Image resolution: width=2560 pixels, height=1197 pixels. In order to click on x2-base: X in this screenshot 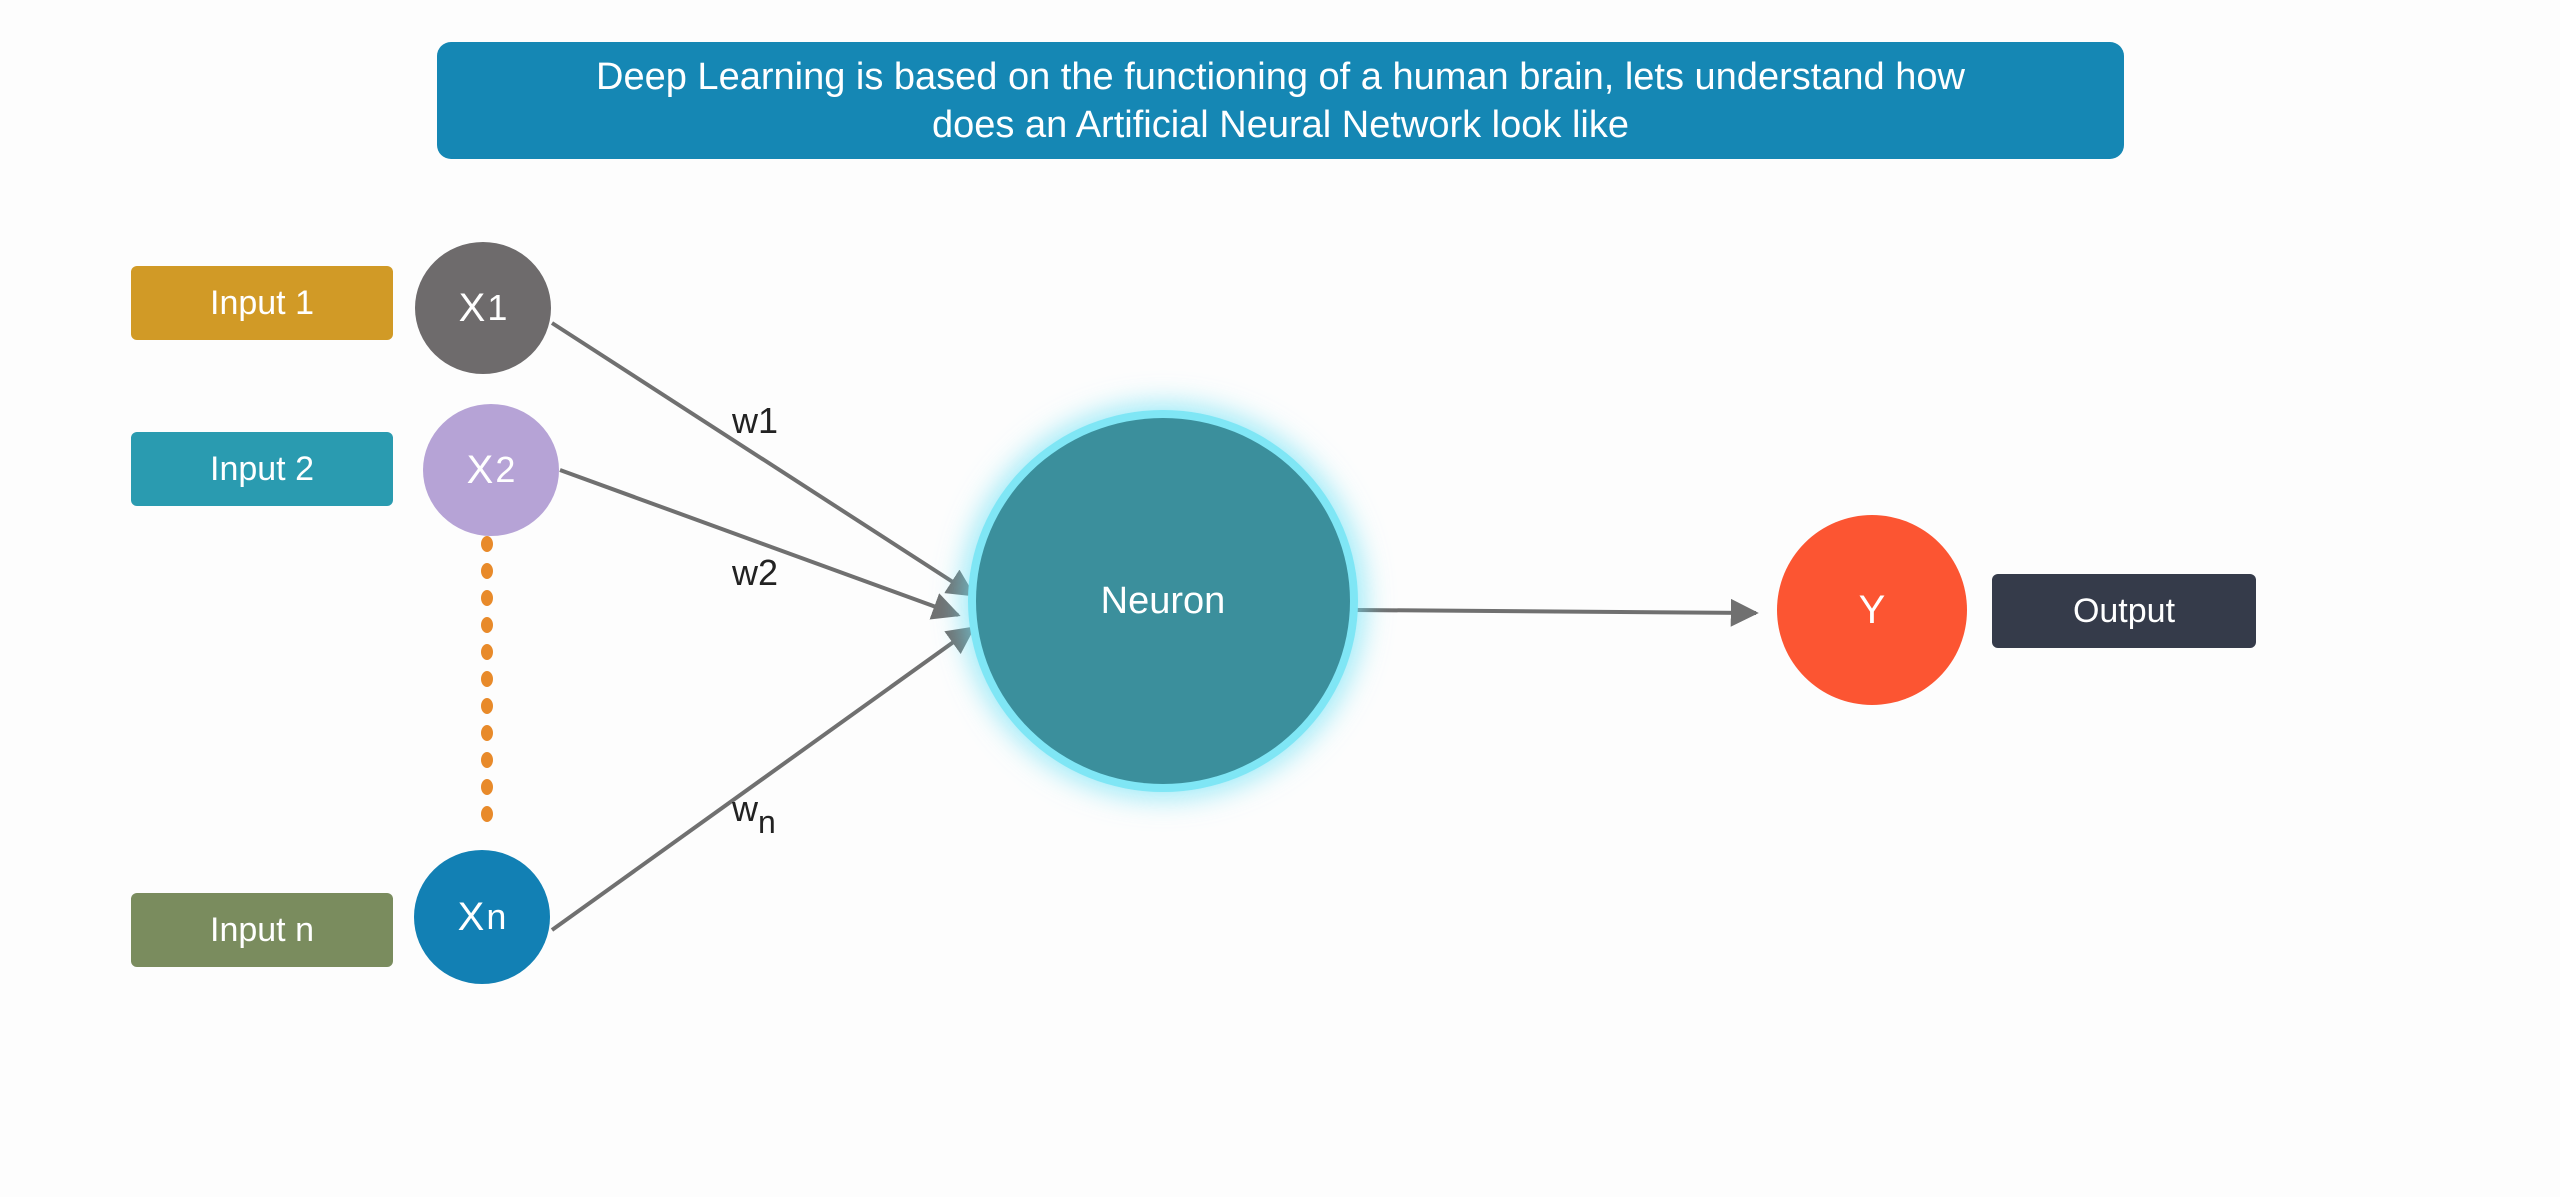, I will do `click(480, 469)`.